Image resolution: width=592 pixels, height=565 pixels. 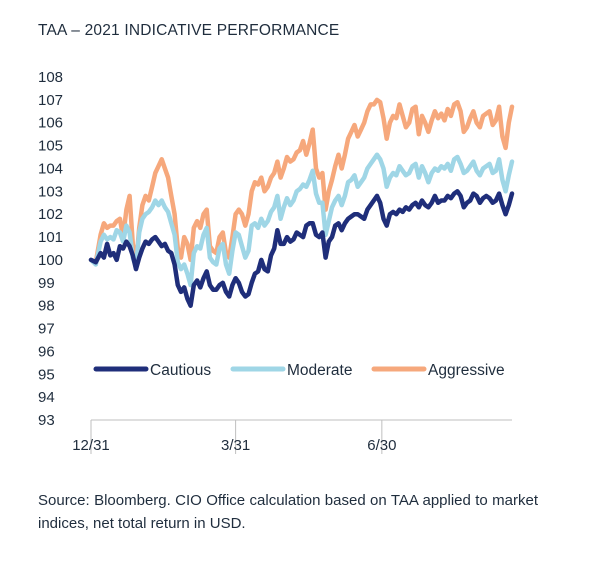 What do you see at coordinates (46, 283) in the screenshot?
I see `y-tick-label: 99` at bounding box center [46, 283].